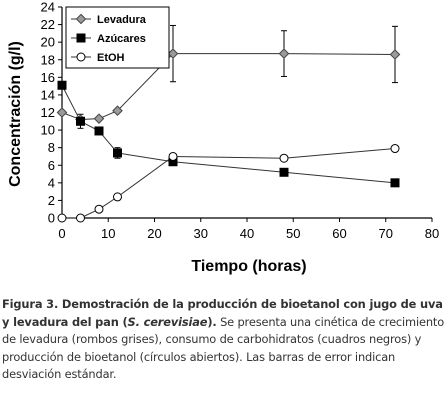  I want to click on x-tick-label: 10, so click(108, 233).